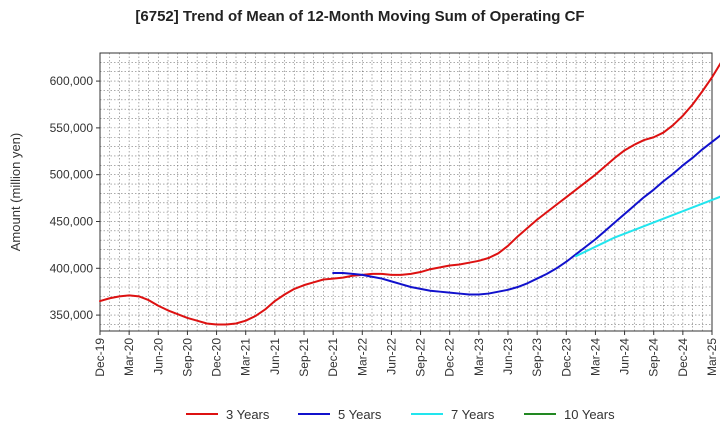 The width and height of the screenshot is (720, 440). Describe the element at coordinates (15, 192) in the screenshot. I see `y-axis-label: Amount (million yen)` at that location.